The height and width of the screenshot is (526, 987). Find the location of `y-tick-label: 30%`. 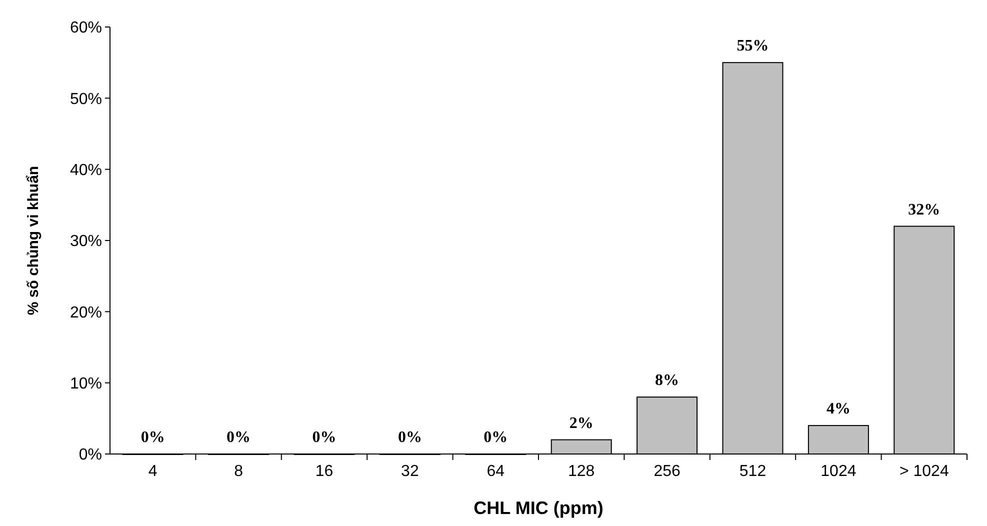

y-tick-label: 30% is located at coordinates (86, 241).